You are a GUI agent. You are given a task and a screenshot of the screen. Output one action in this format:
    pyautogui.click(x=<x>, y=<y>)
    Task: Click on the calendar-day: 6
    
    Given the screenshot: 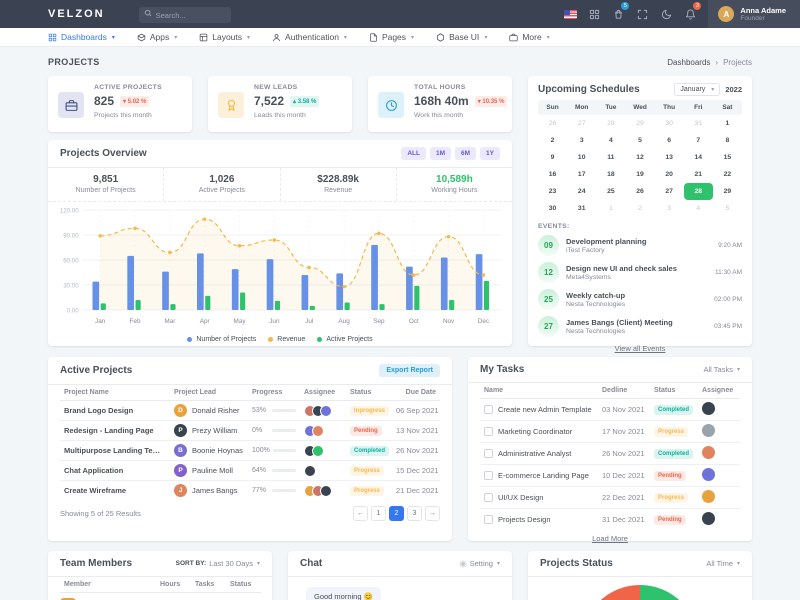 What is the action you would take?
    pyautogui.click(x=669, y=140)
    